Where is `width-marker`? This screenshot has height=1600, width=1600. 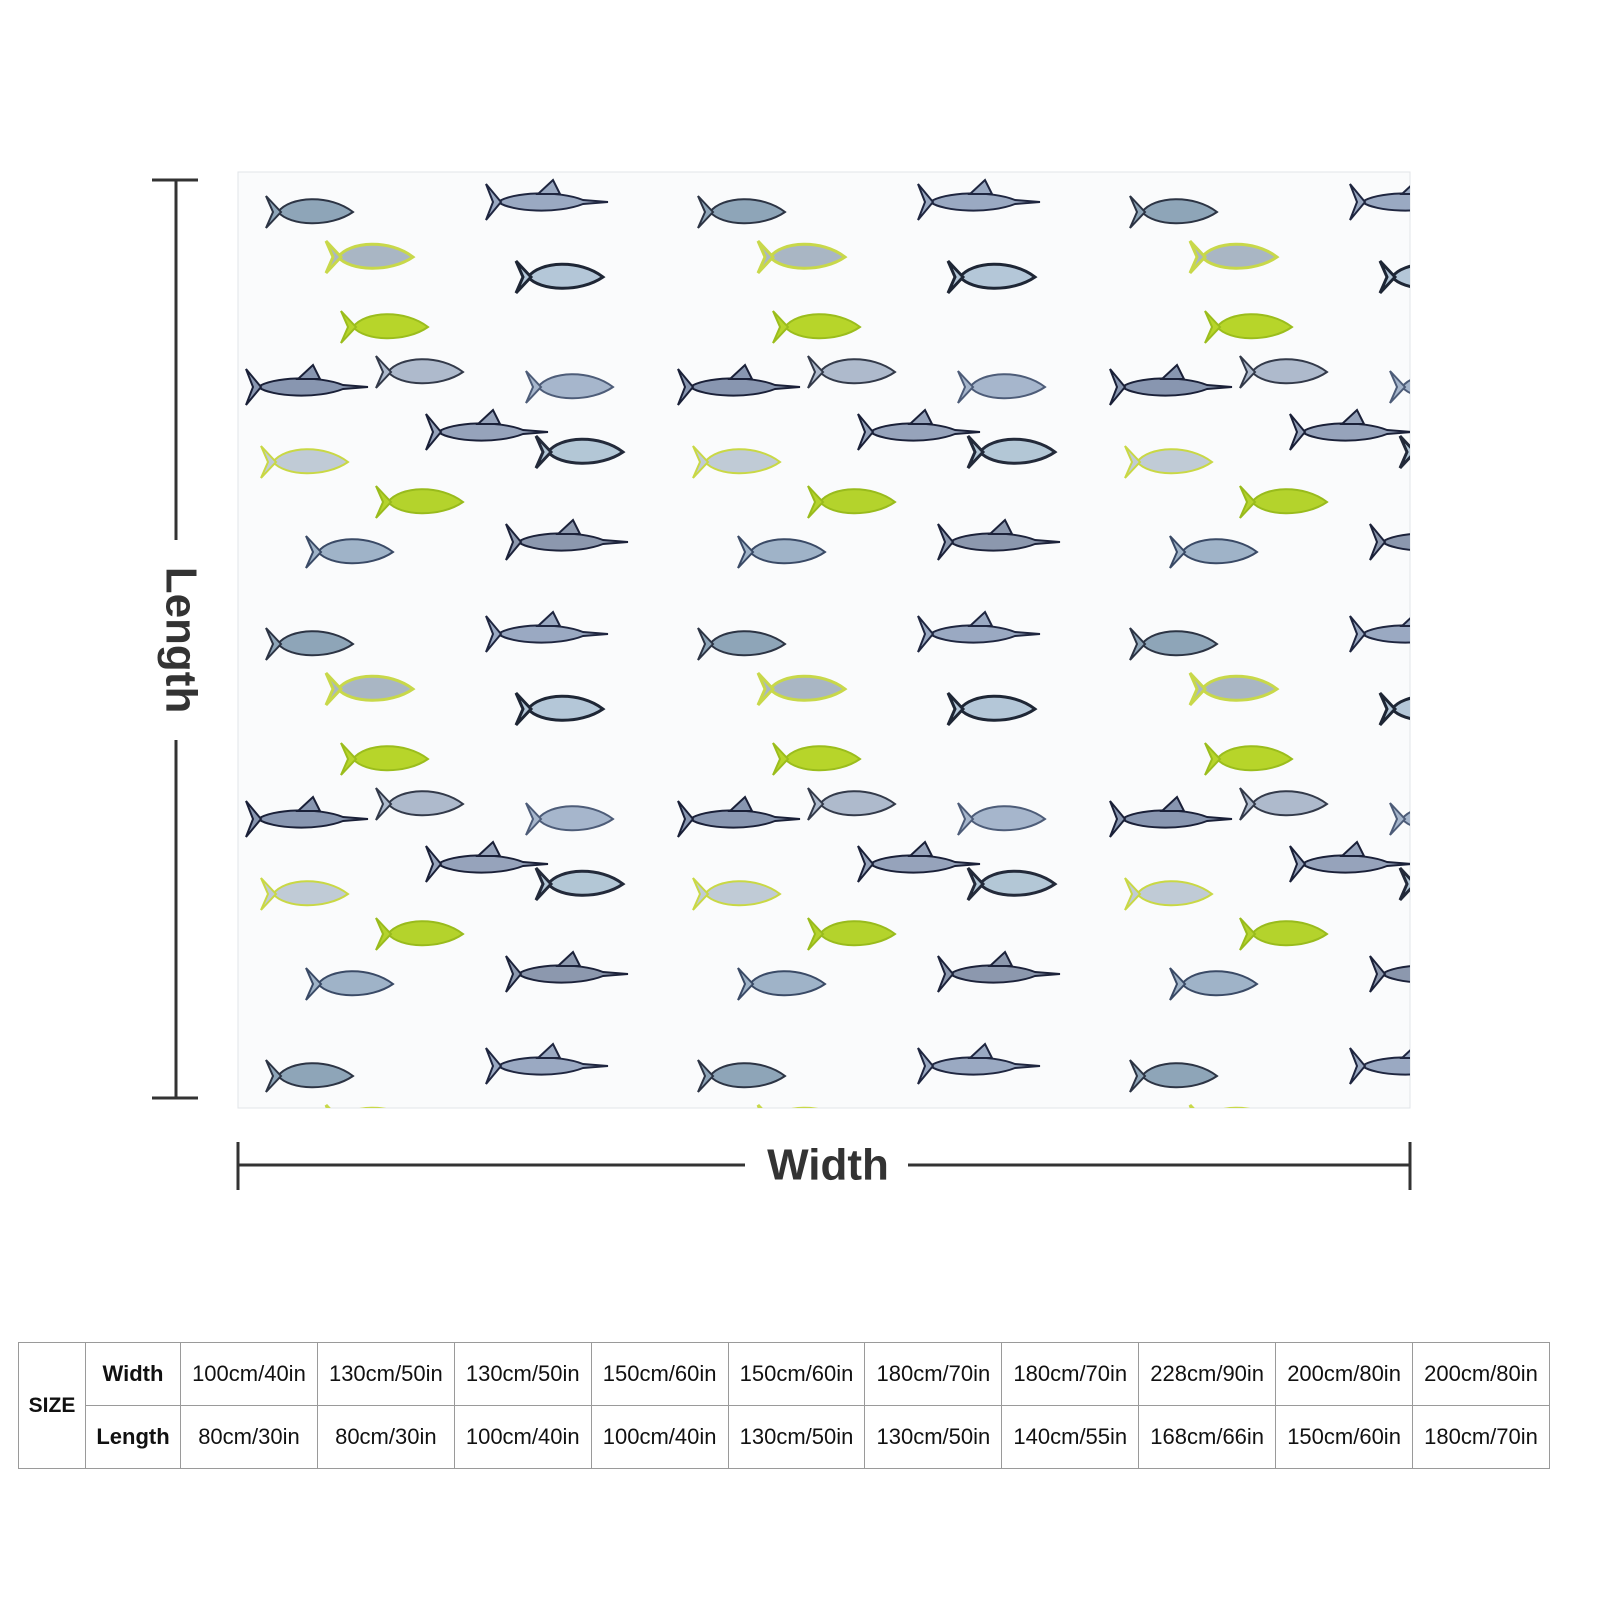
width-marker is located at coordinates (824, 1166).